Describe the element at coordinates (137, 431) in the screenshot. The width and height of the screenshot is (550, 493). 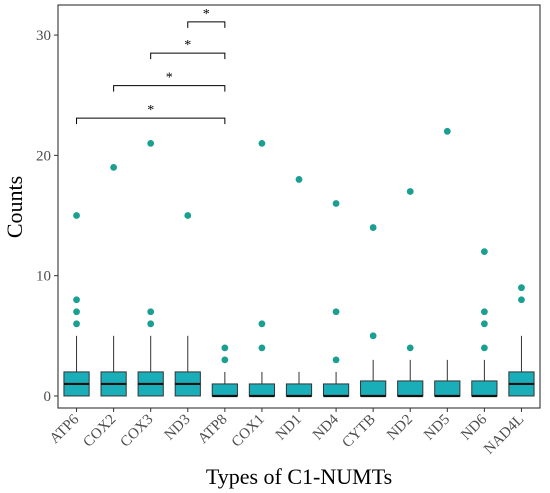
I see `x-tick-label: COX3` at that location.